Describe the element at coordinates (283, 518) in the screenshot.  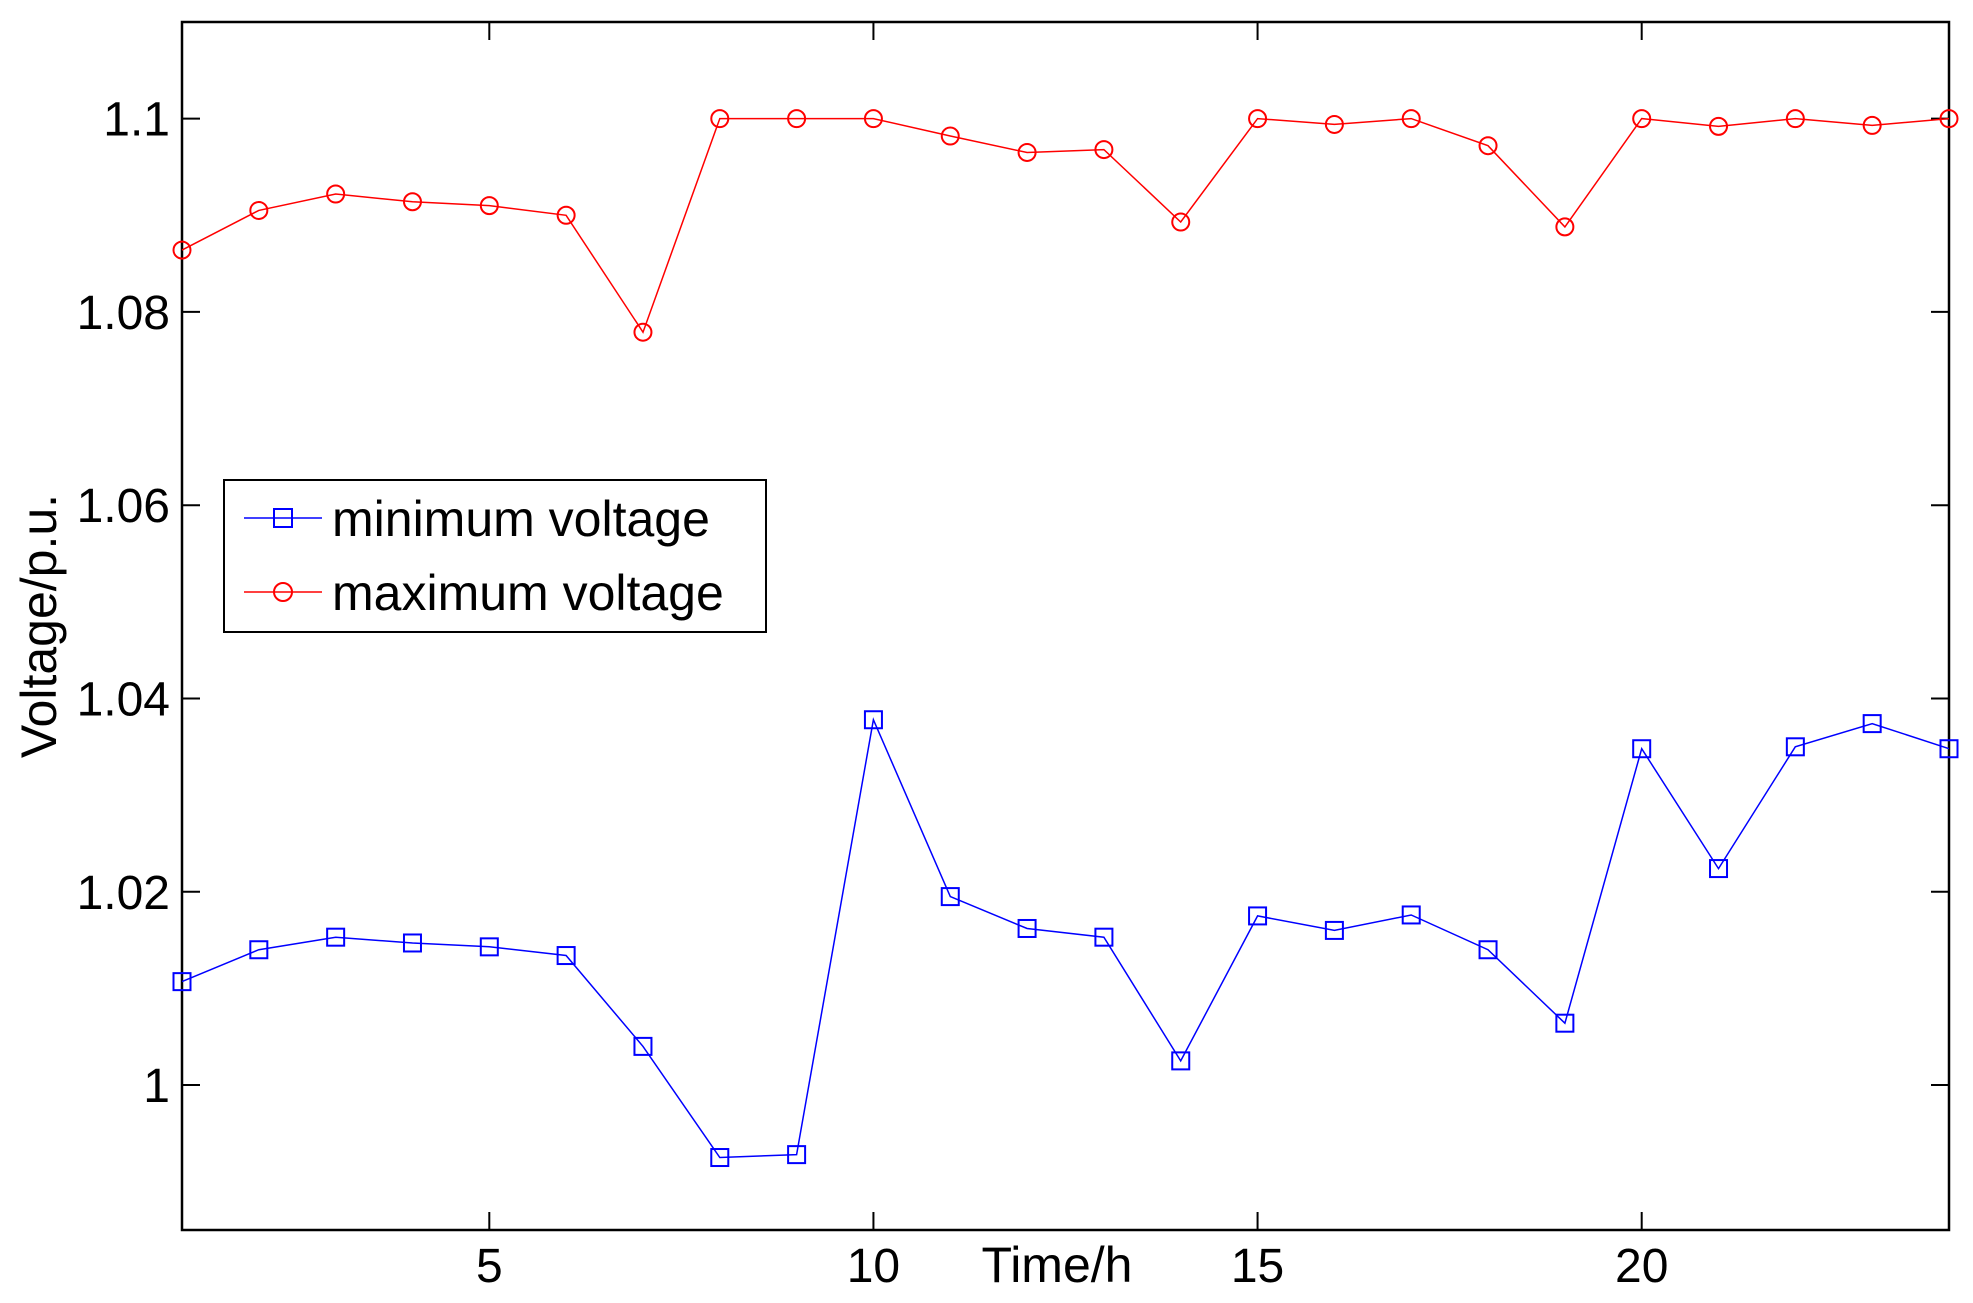
I see `legend-marker-min` at that location.